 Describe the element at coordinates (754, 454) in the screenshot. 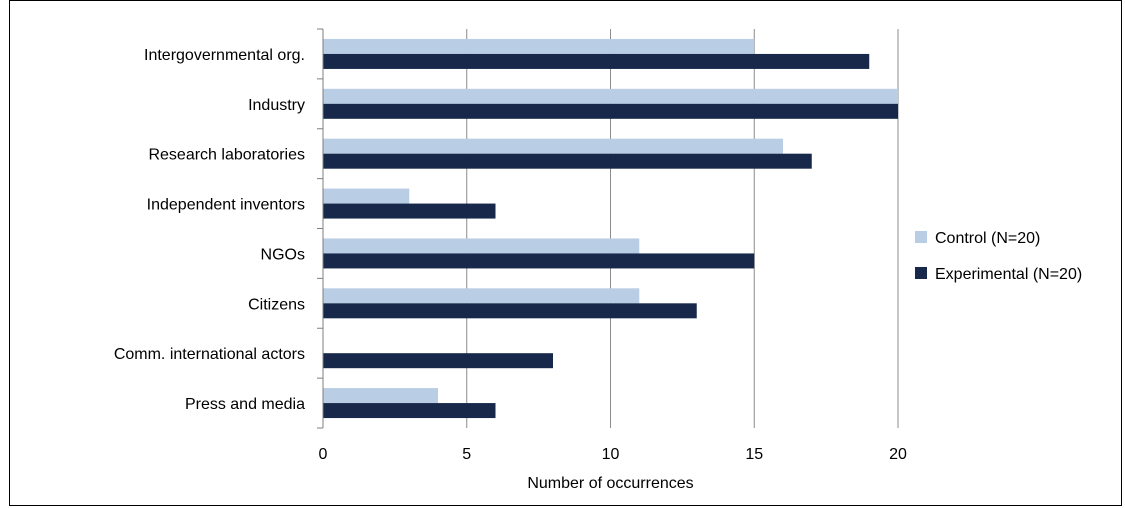

I see `x-tick-label: 15` at that location.